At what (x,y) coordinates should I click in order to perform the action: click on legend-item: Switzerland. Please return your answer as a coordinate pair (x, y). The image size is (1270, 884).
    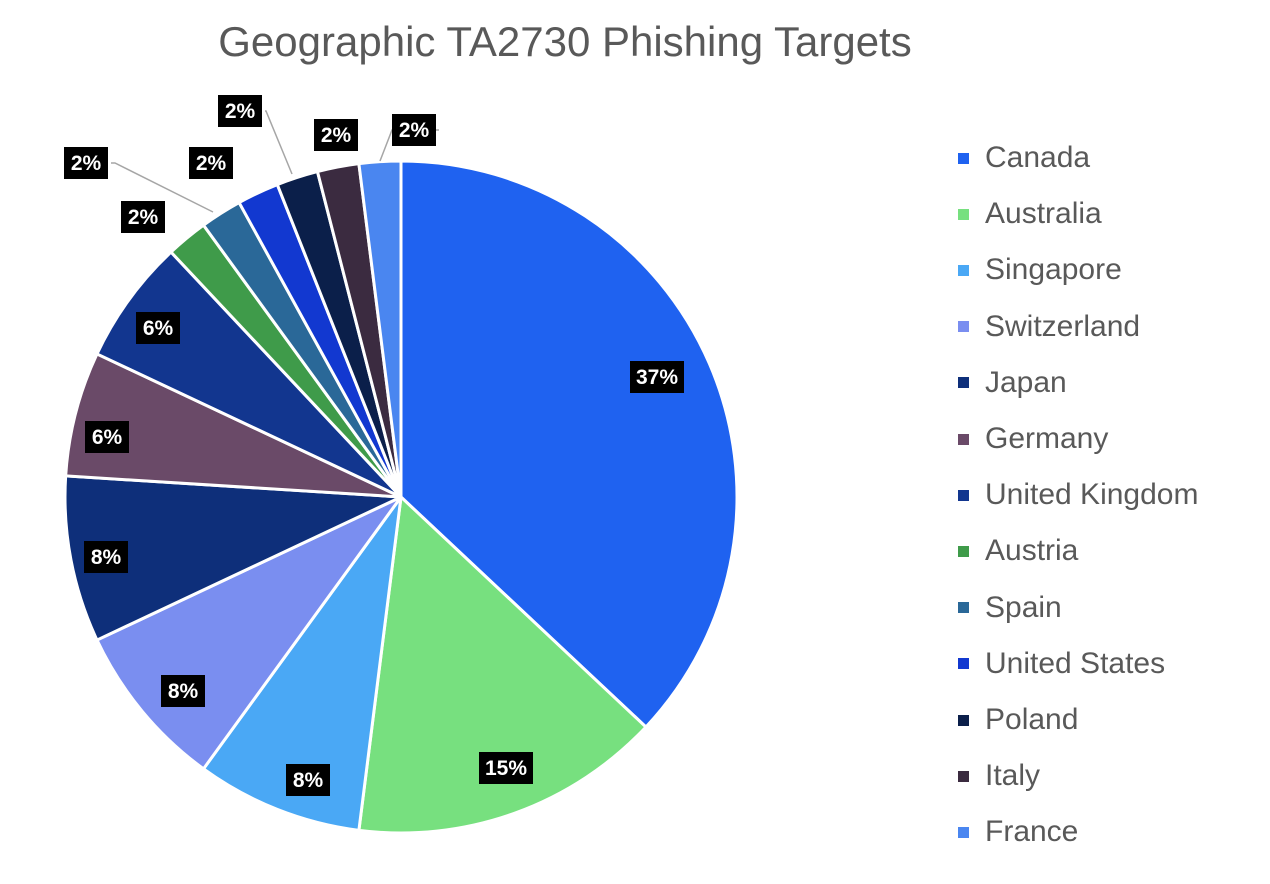
    Looking at the image, I should click on (1049, 327).